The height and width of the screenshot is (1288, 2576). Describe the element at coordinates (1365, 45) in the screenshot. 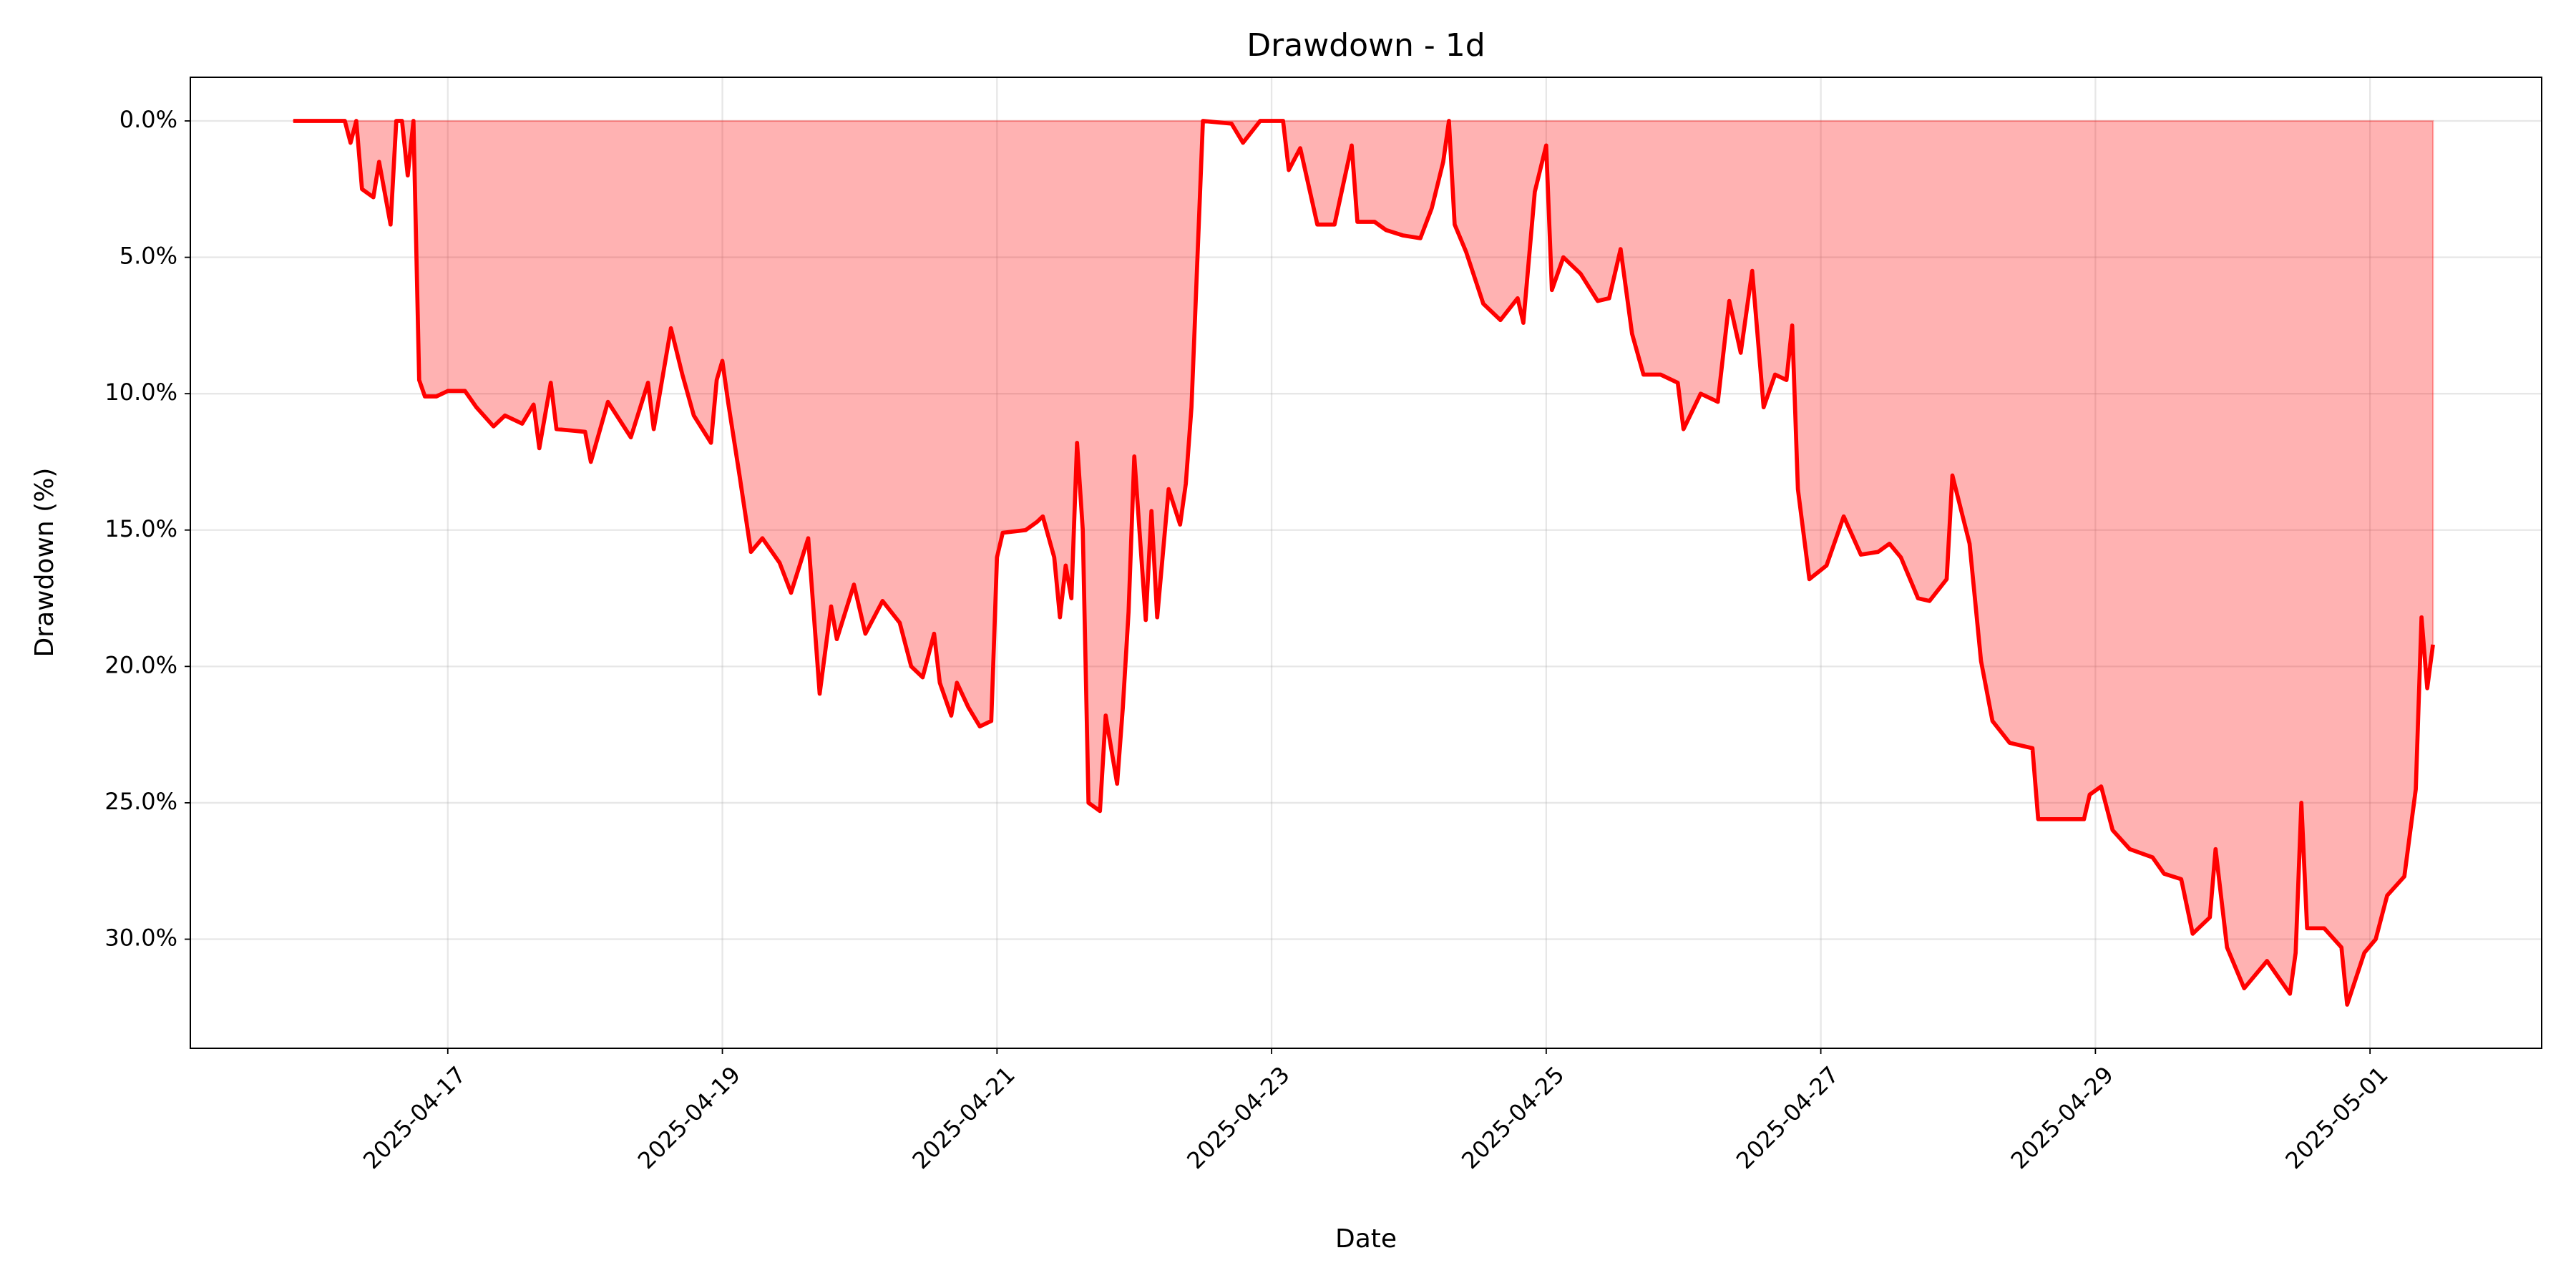

I see `chart-title: Drawdown - 1d` at that location.